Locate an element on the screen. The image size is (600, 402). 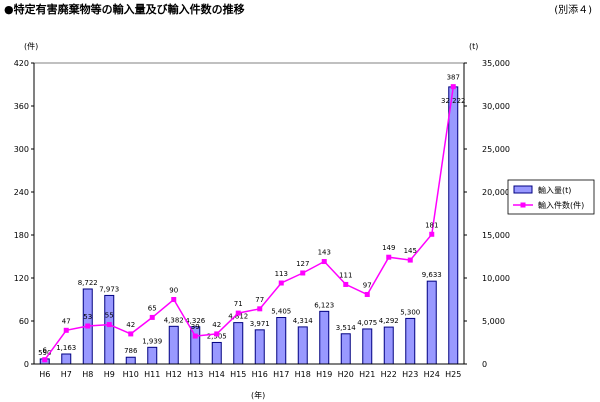
point-value-label: 113 is located at coordinates (281, 274).